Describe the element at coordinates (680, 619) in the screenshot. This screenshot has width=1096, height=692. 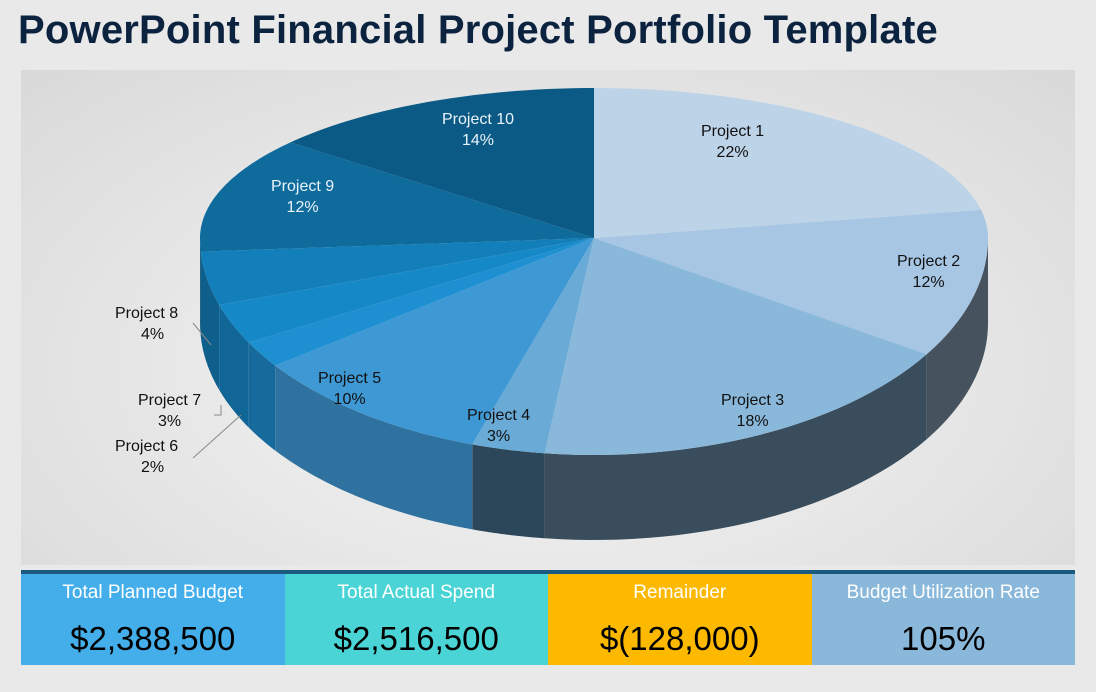
I see `card-remainder: Remainder $(128,000)` at that location.